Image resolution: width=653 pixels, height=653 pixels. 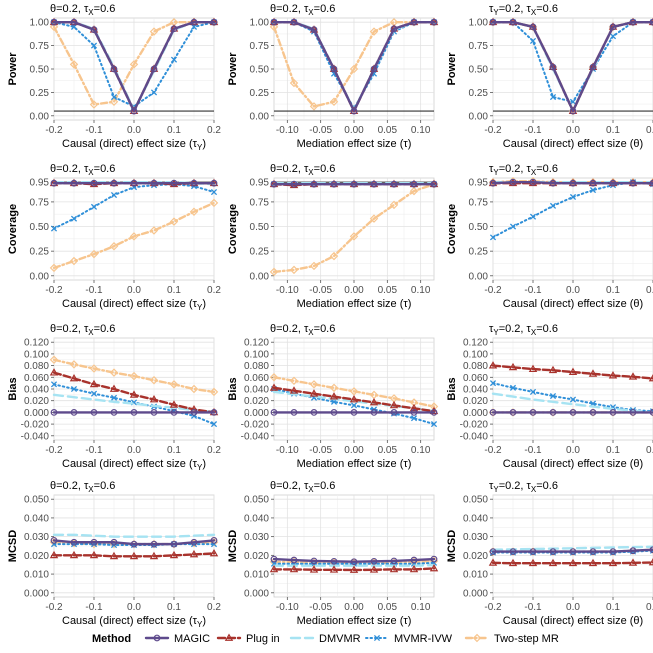 What do you see at coordinates (320, 450) in the screenshot?
I see `x-tick-label: -0.05` at bounding box center [320, 450].